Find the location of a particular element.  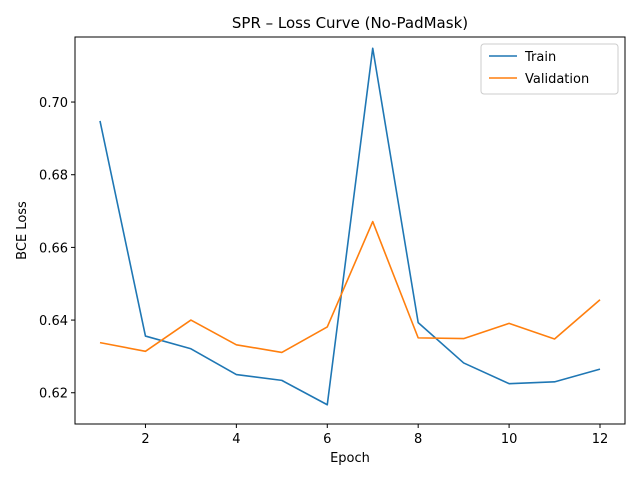

x-tick-label: 12 is located at coordinates (600, 439).